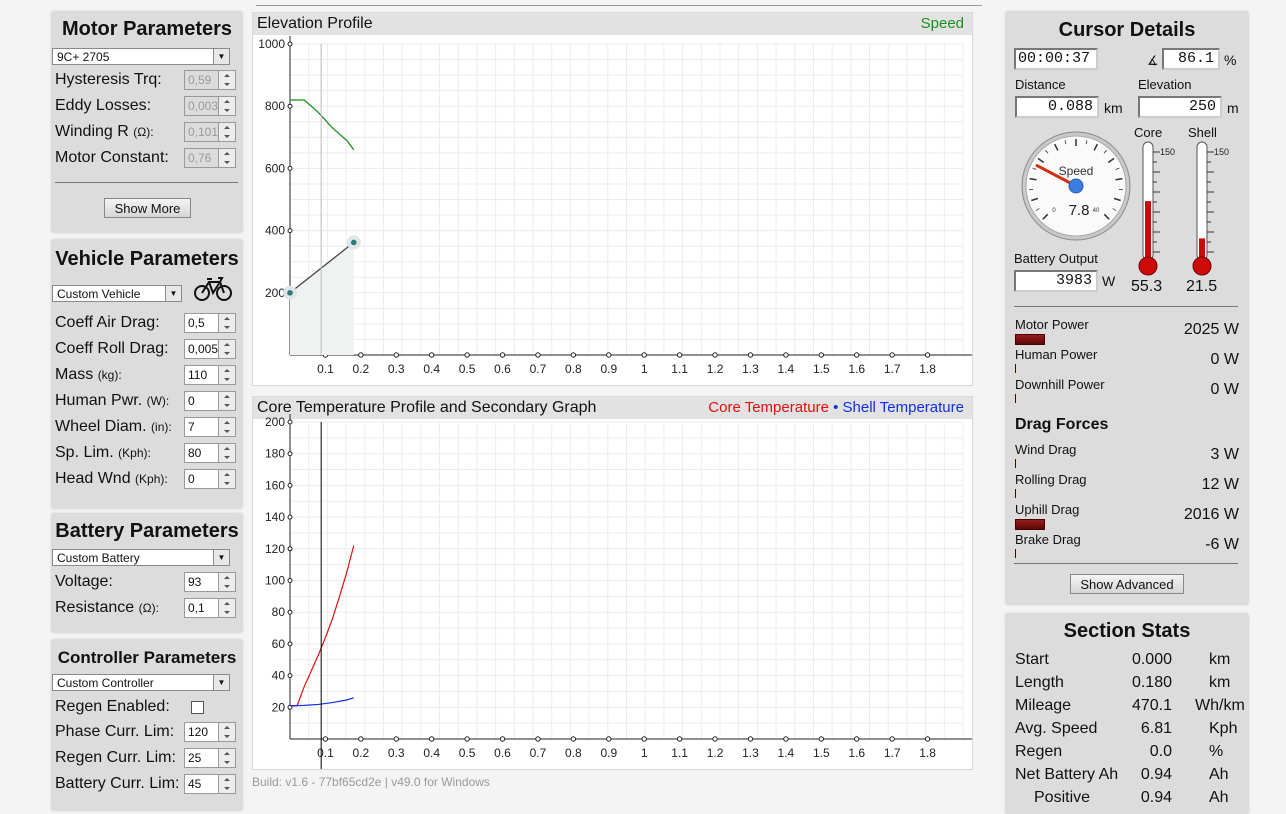 The image size is (1286, 814). Describe the element at coordinates (210, 323) in the screenshot. I see `param-spinner: 0,5` at that location.